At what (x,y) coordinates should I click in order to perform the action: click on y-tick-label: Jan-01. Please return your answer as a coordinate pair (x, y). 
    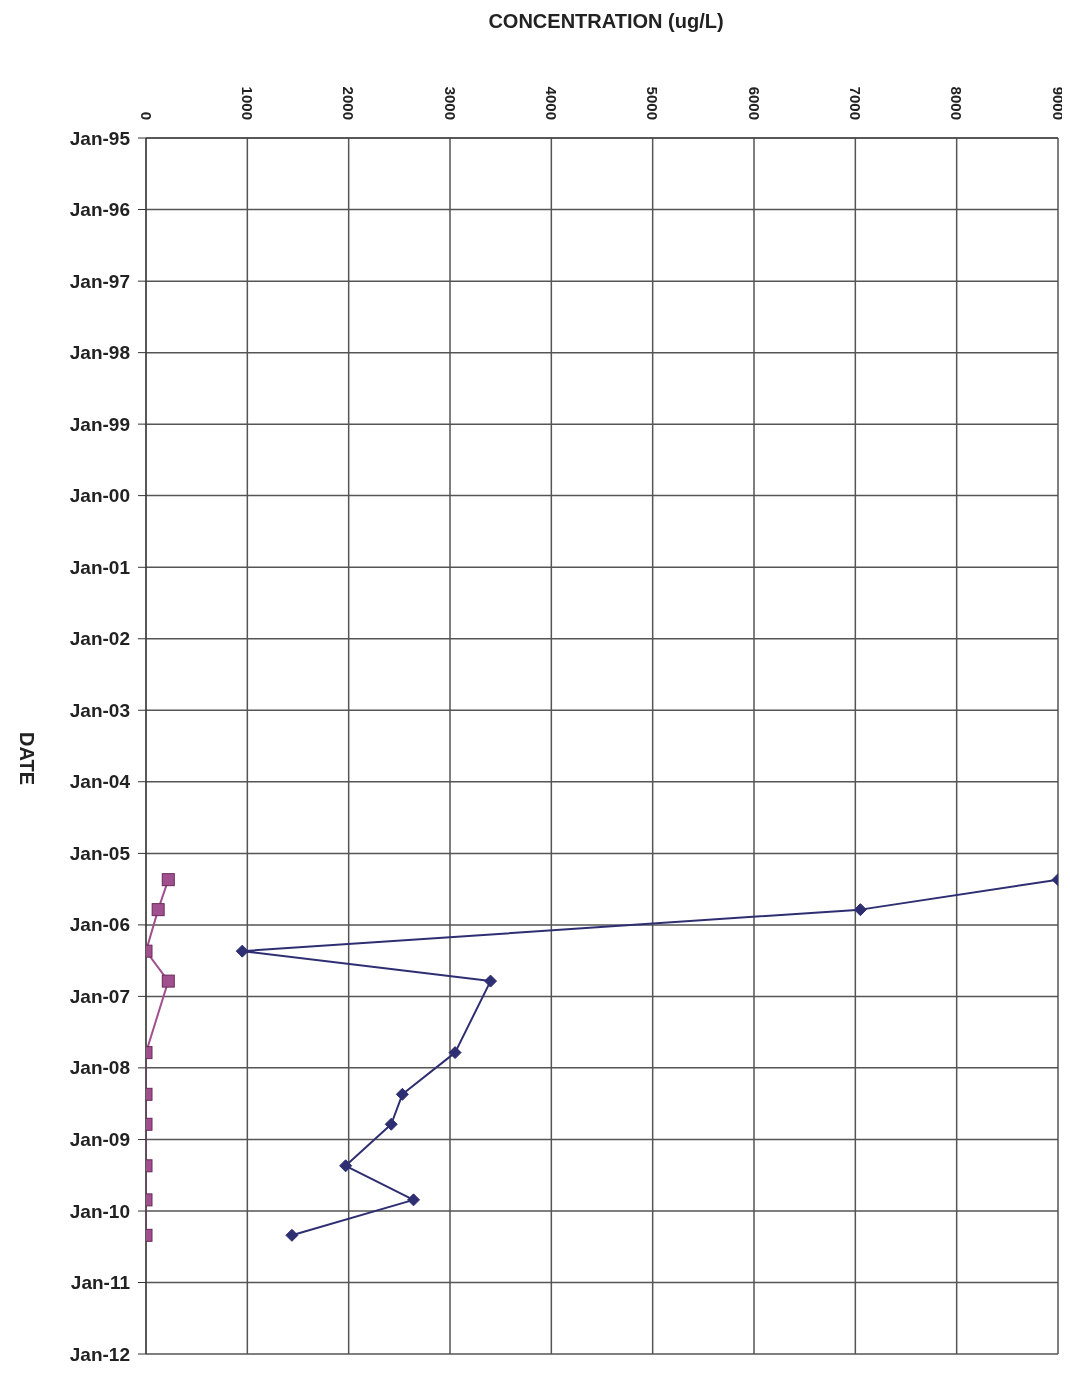
    Looking at the image, I should click on (100, 567).